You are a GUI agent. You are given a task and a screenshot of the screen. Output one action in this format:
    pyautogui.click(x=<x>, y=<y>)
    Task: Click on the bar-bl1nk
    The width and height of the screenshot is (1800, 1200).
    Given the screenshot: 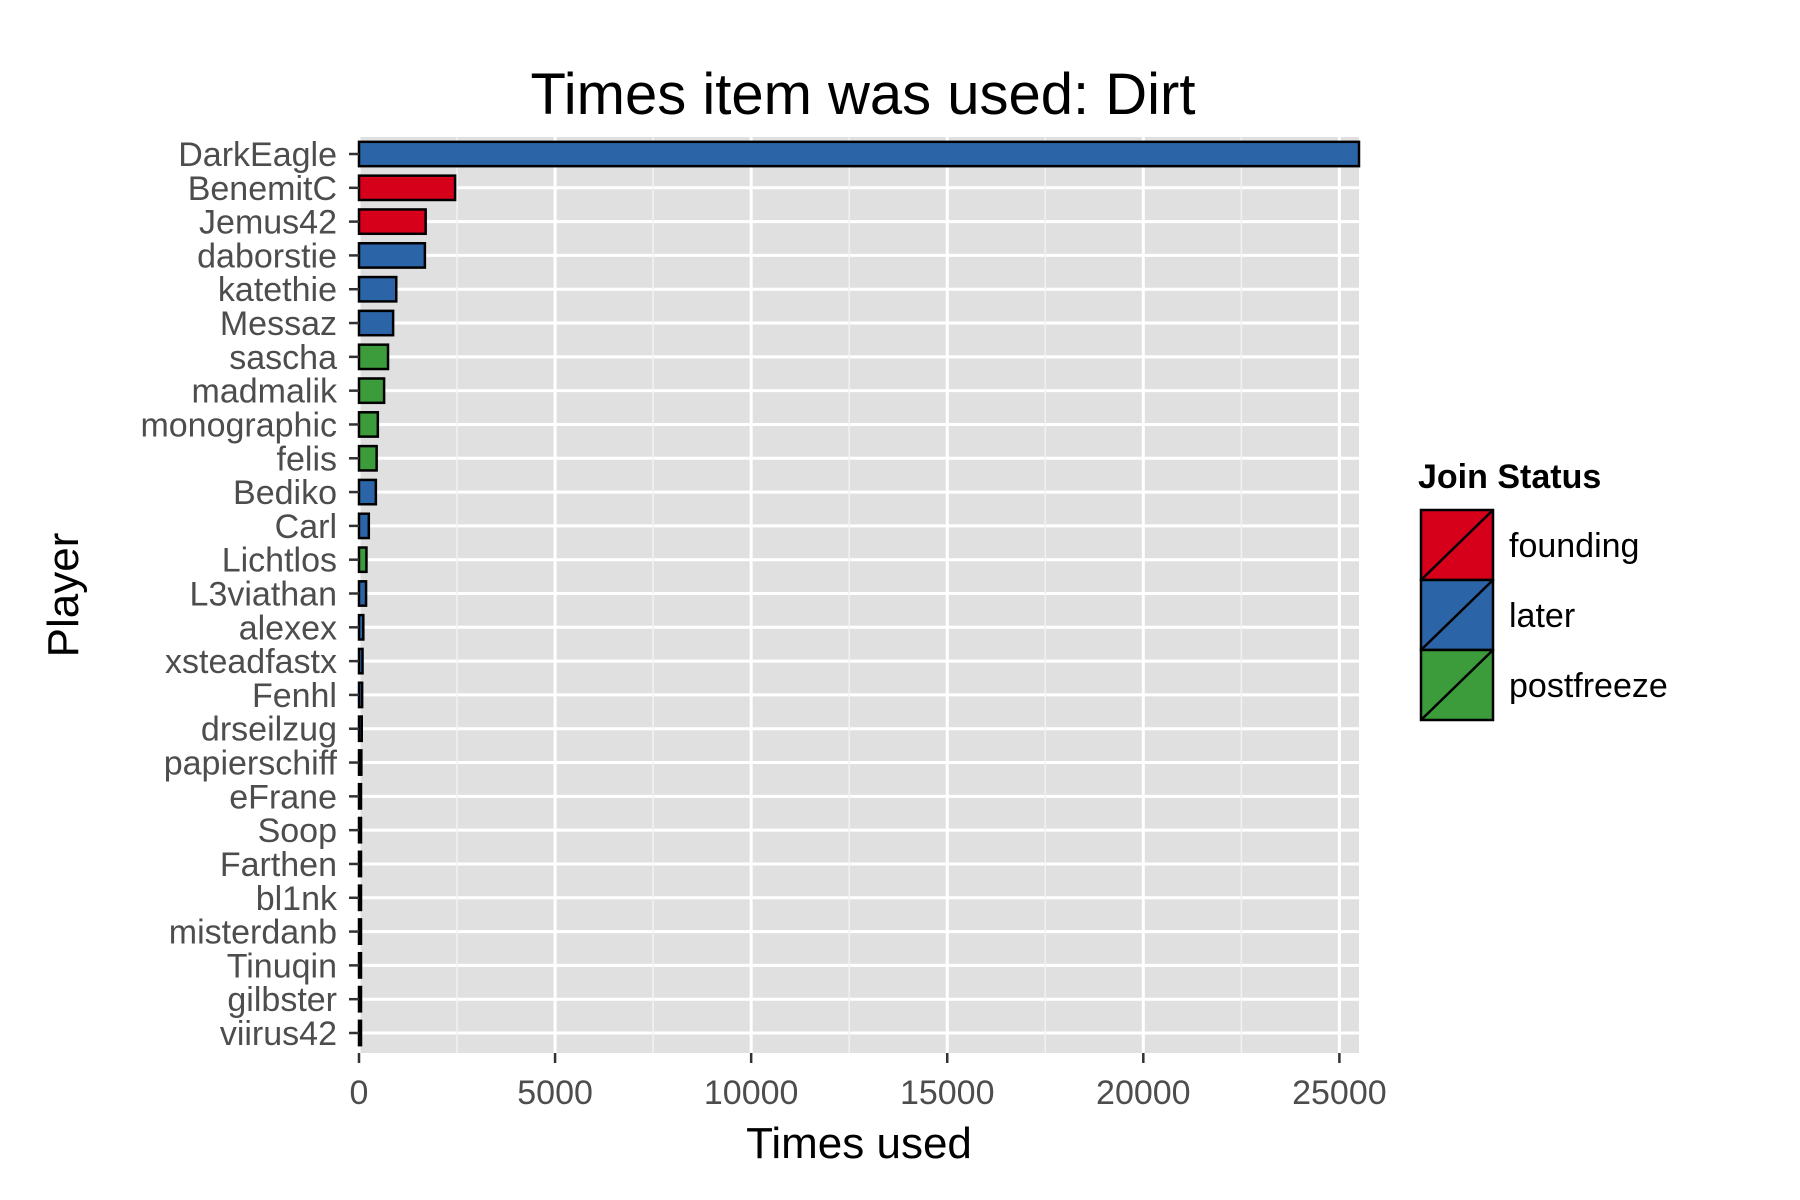 What is the action you would take?
    pyautogui.click(x=360, y=898)
    